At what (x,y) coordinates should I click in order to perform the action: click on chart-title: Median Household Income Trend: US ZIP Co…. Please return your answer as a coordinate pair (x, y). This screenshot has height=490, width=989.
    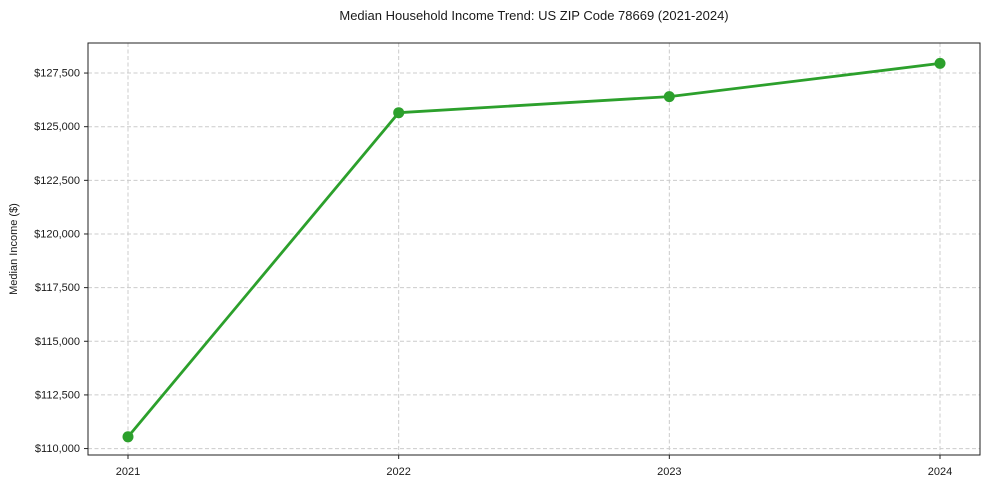
    Looking at the image, I should click on (534, 15).